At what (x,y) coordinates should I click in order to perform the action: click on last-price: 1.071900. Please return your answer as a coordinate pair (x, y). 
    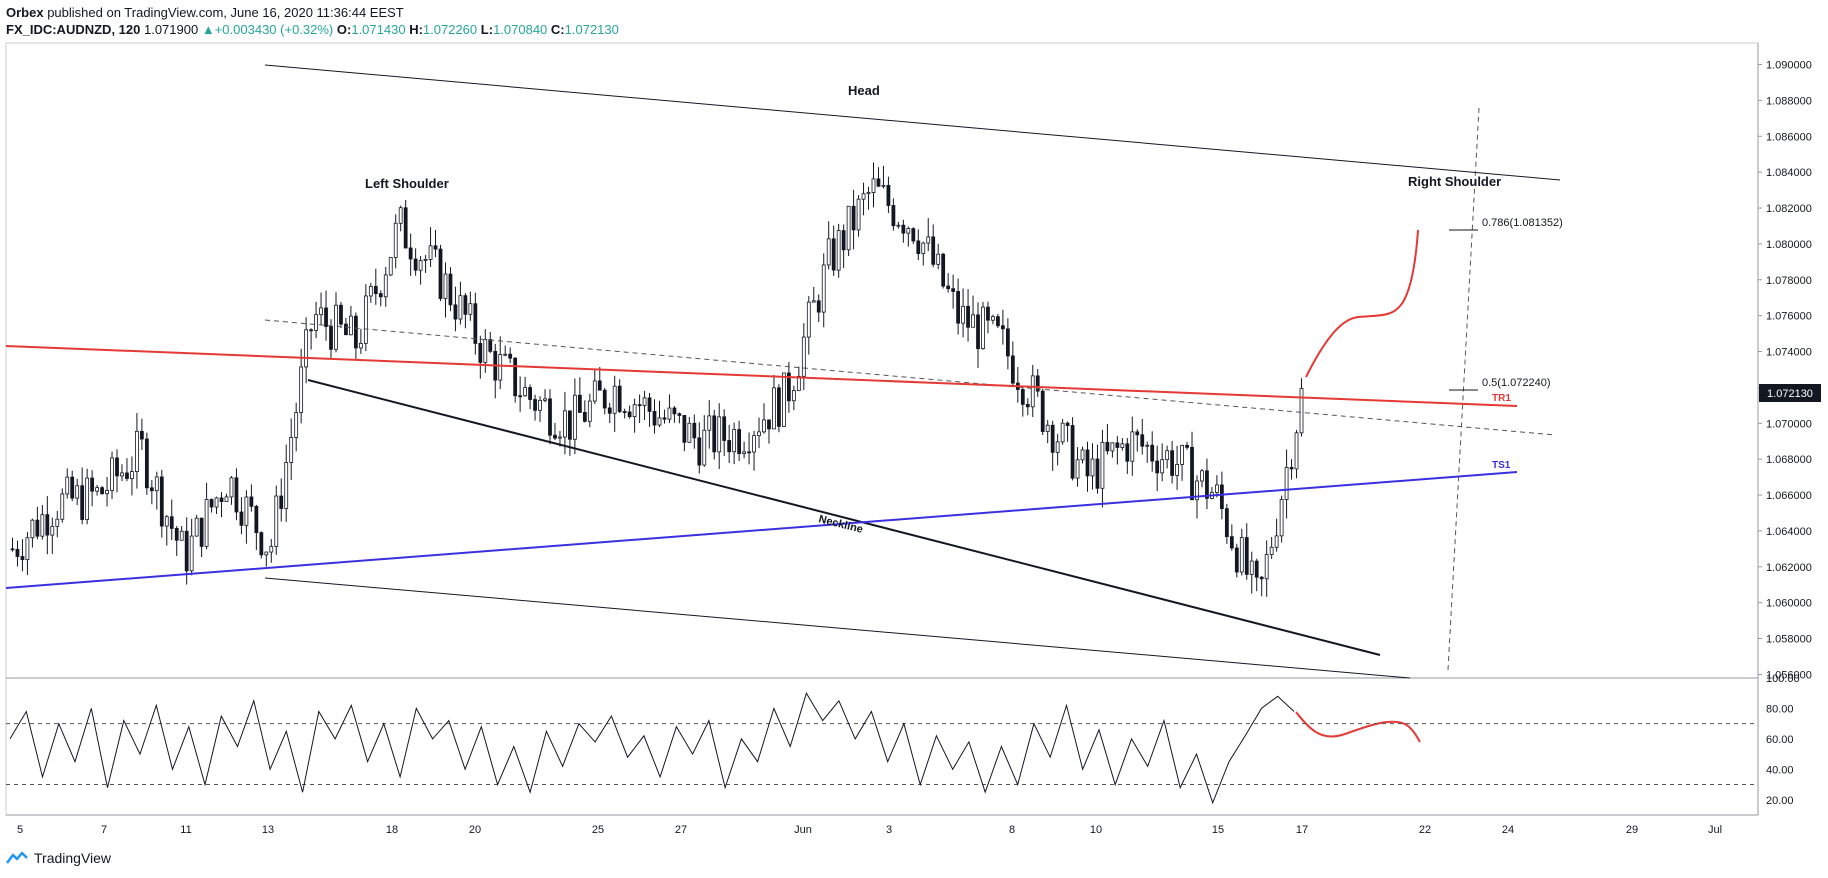
    Looking at the image, I should click on (171, 29).